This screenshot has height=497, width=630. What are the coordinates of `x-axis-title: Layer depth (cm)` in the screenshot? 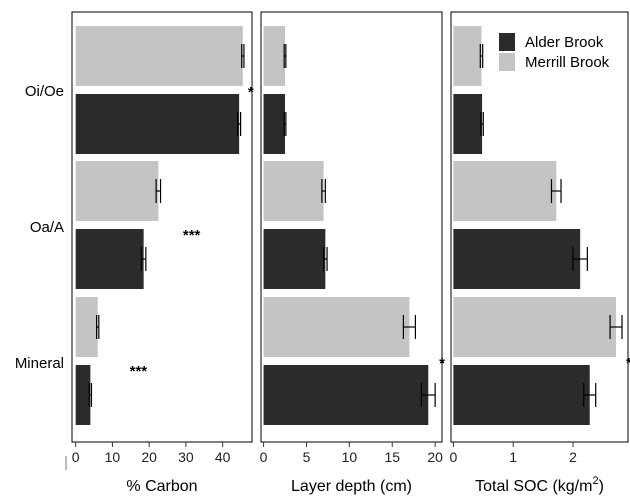 It's located at (351, 486).